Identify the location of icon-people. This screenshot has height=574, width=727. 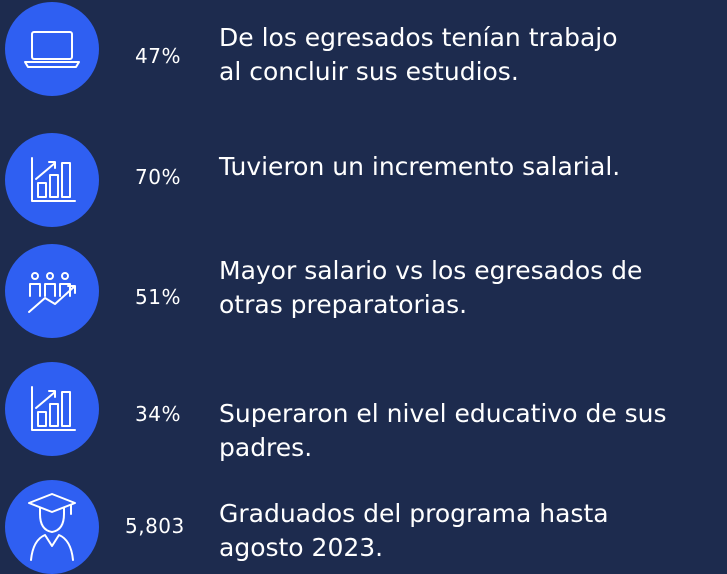
(52, 291).